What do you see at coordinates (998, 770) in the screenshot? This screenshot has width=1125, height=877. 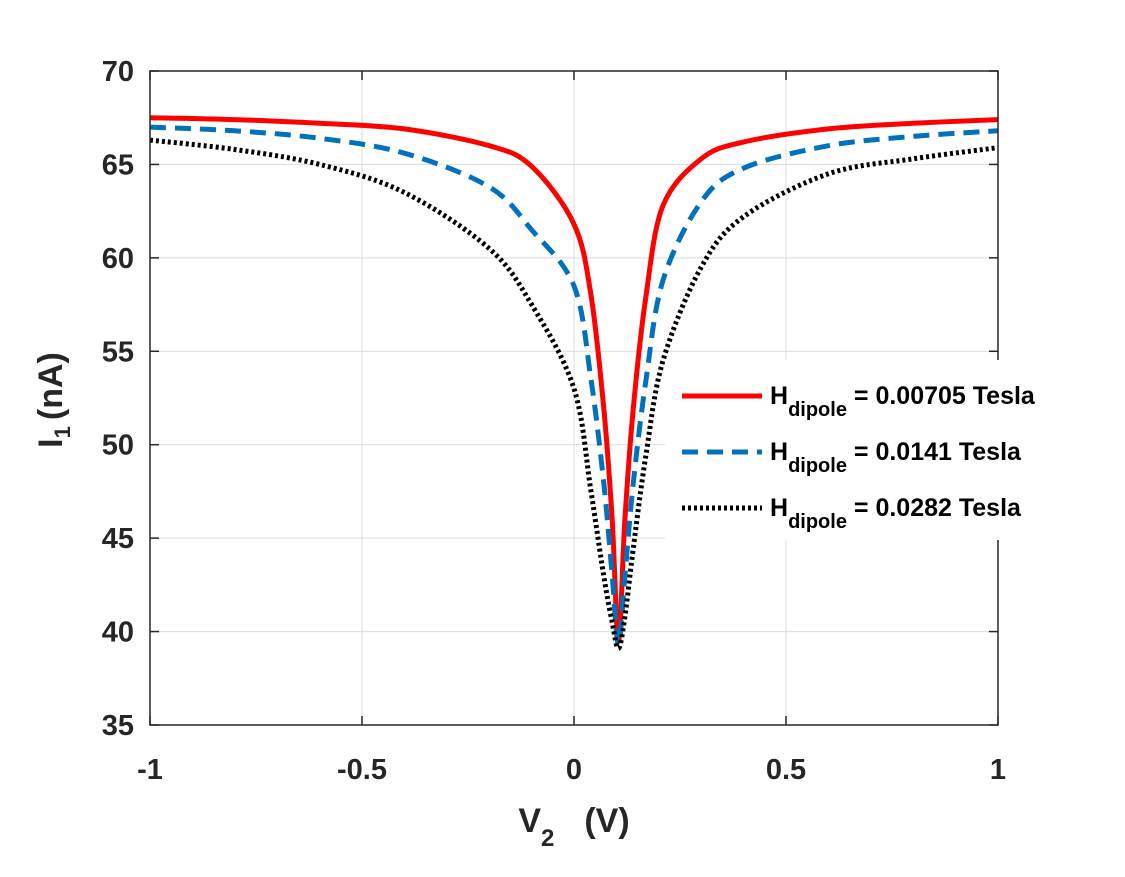 I see `x-tick-label: 1` at bounding box center [998, 770].